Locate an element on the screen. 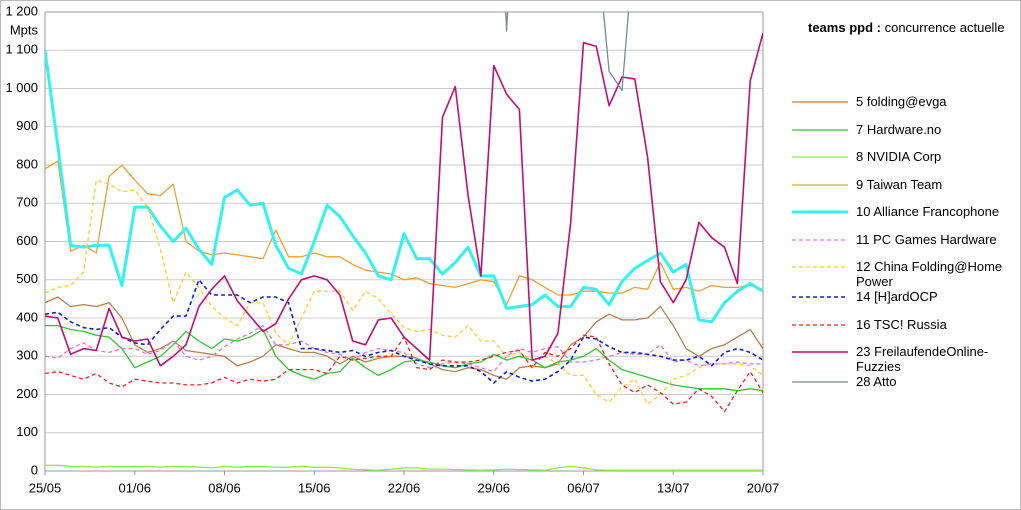 The image size is (1021, 510). x-tick-label: 15/06 is located at coordinates (314, 487).